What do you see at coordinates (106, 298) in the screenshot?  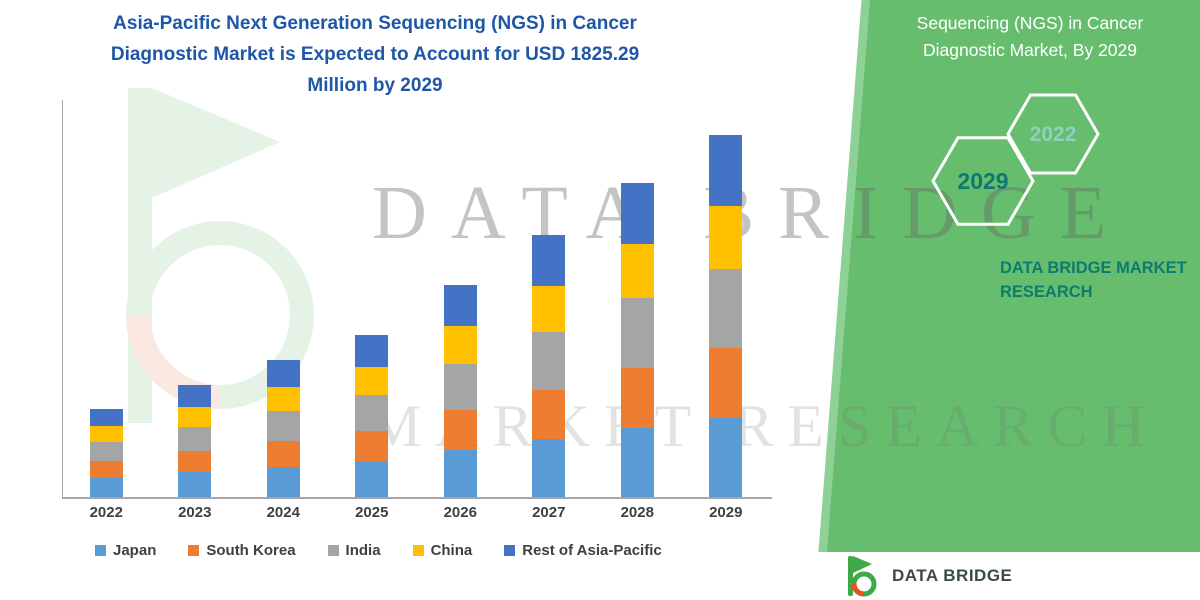 I see `bar-column-2022` at bounding box center [106, 298].